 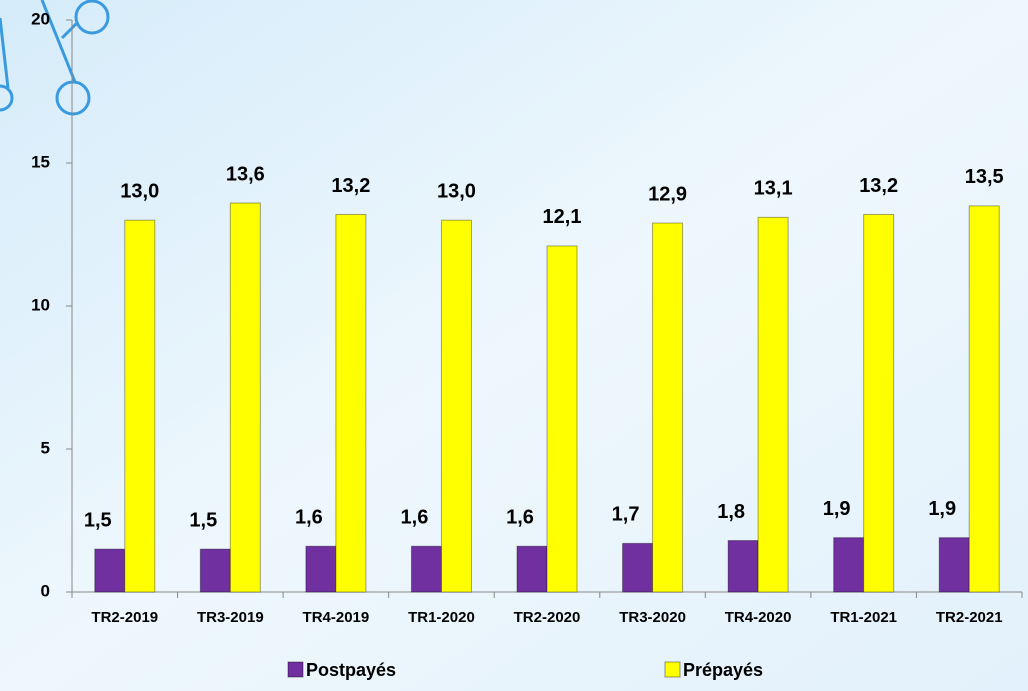 What do you see at coordinates (45, 447) in the screenshot?
I see `y-tick-label: 5` at bounding box center [45, 447].